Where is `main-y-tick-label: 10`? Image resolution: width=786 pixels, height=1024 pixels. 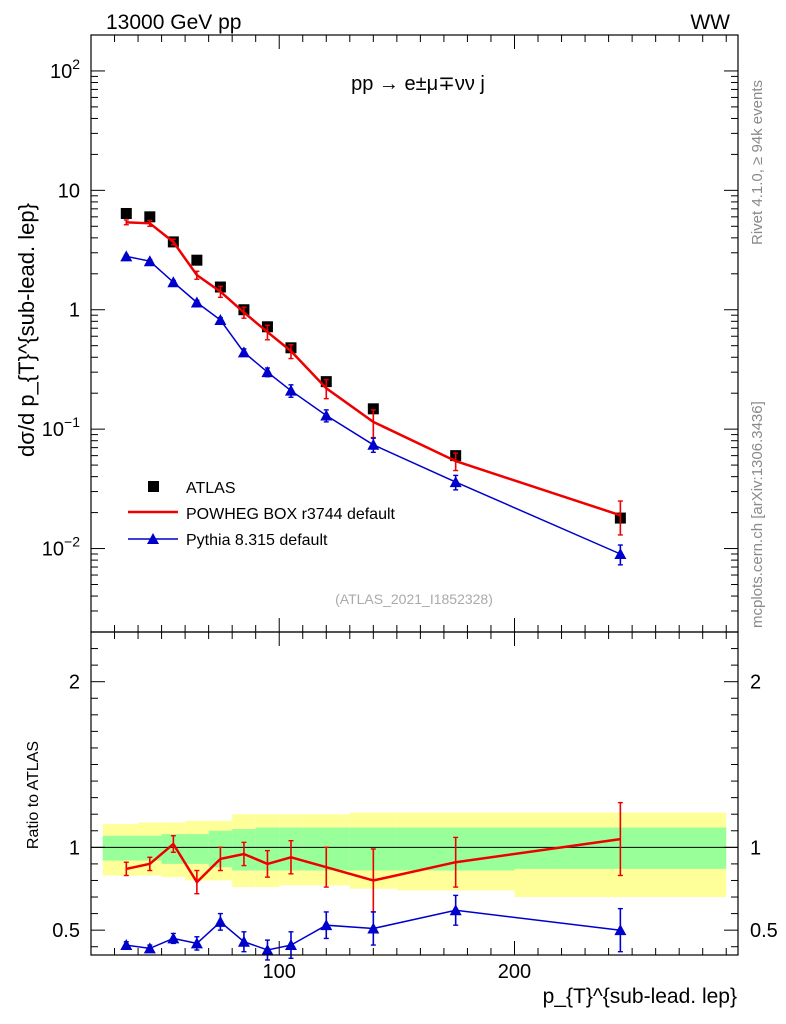 main-y-tick-label: 10 is located at coordinates (69, 191).